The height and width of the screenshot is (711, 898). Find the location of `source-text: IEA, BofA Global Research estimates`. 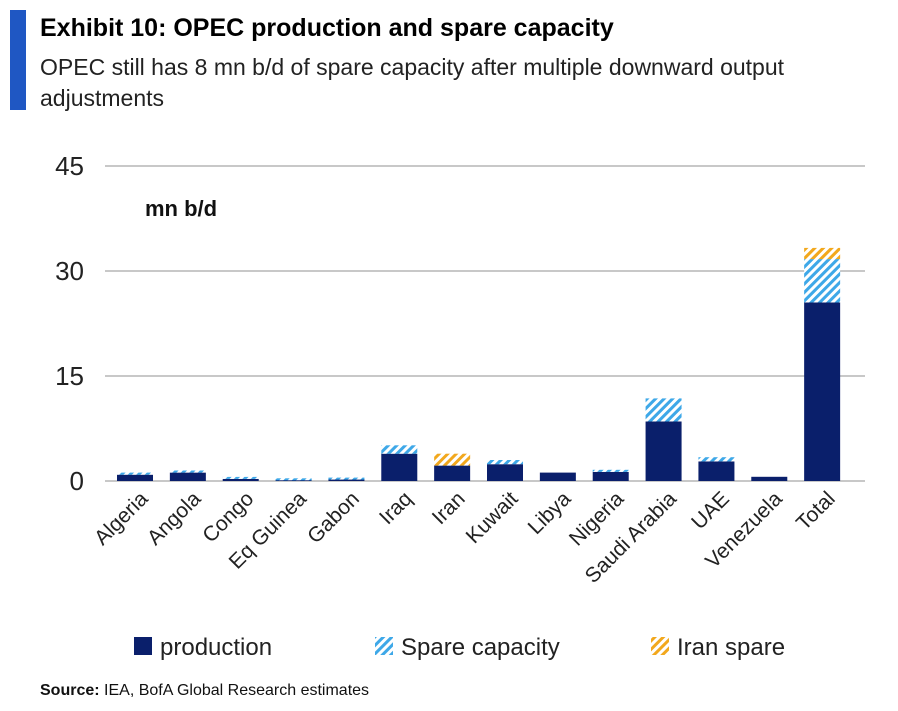

source-text: IEA, BofA Global Research estimates is located at coordinates (237, 690).